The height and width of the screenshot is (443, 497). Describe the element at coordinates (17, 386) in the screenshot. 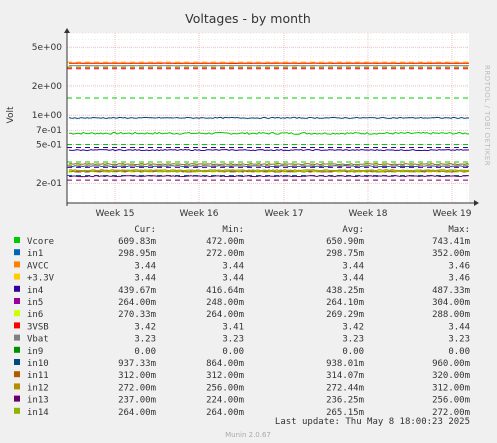

I see `legend-swatch-in12` at that location.